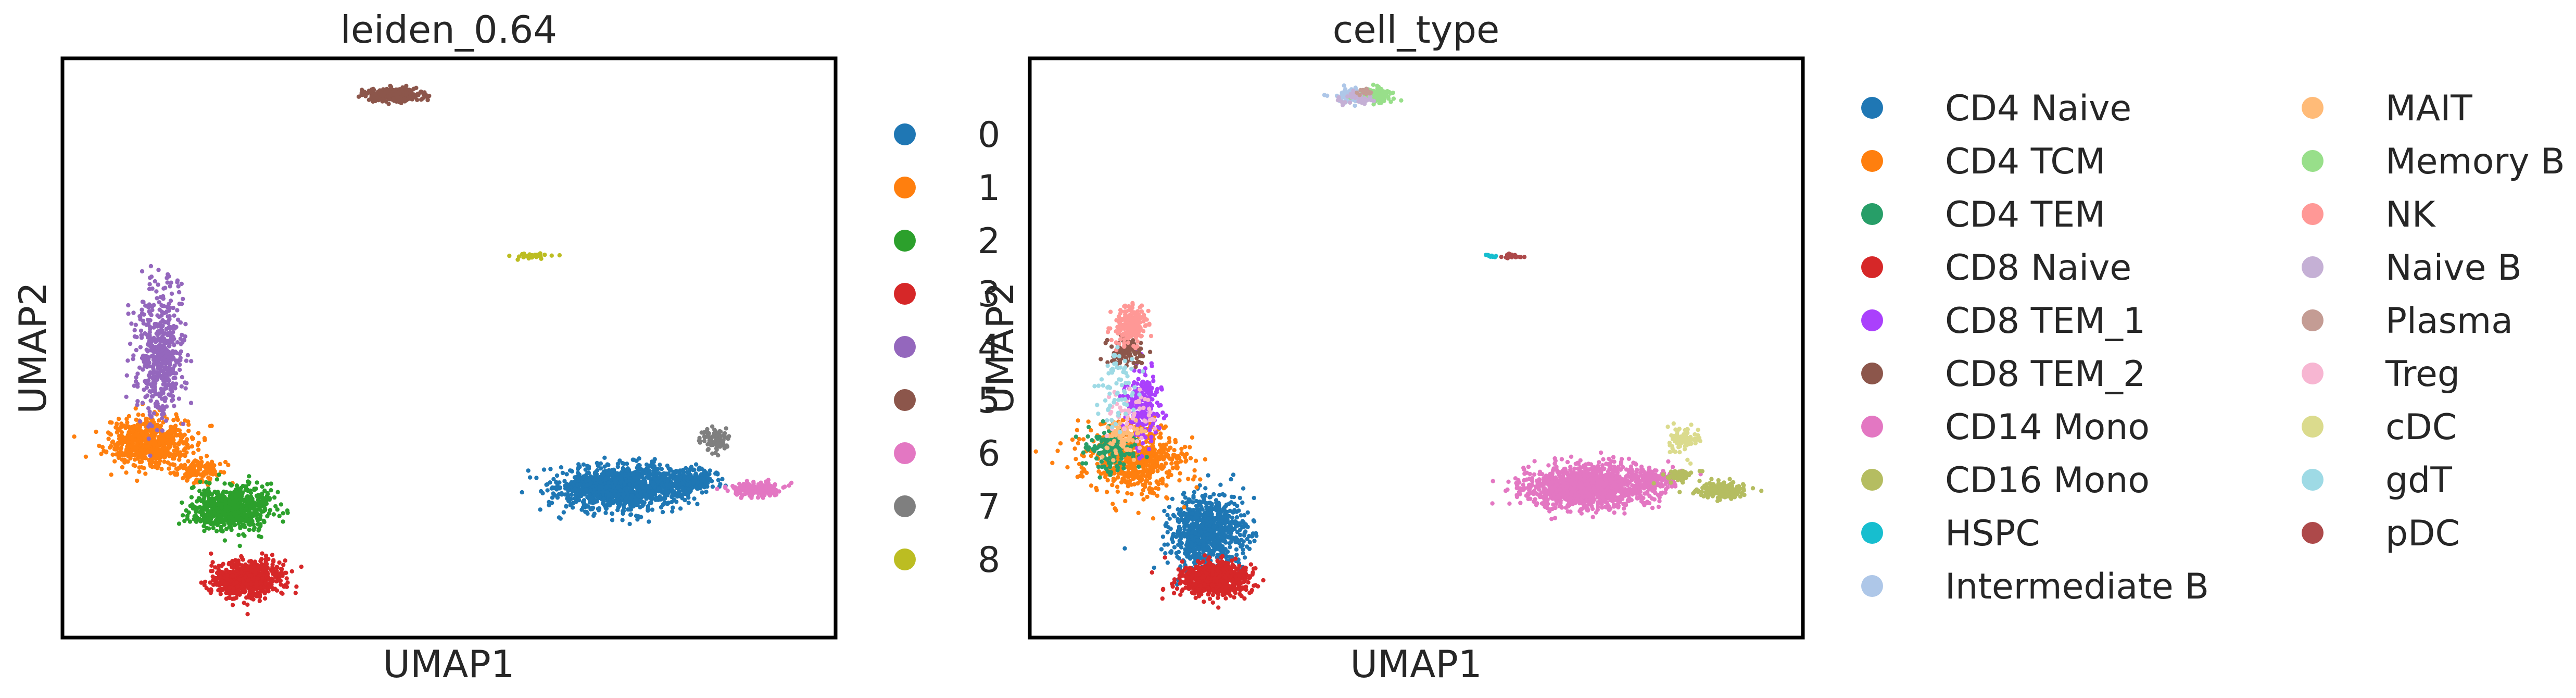  Describe the element at coordinates (989, 507) in the screenshot. I see `legend-label: 7` at that location.